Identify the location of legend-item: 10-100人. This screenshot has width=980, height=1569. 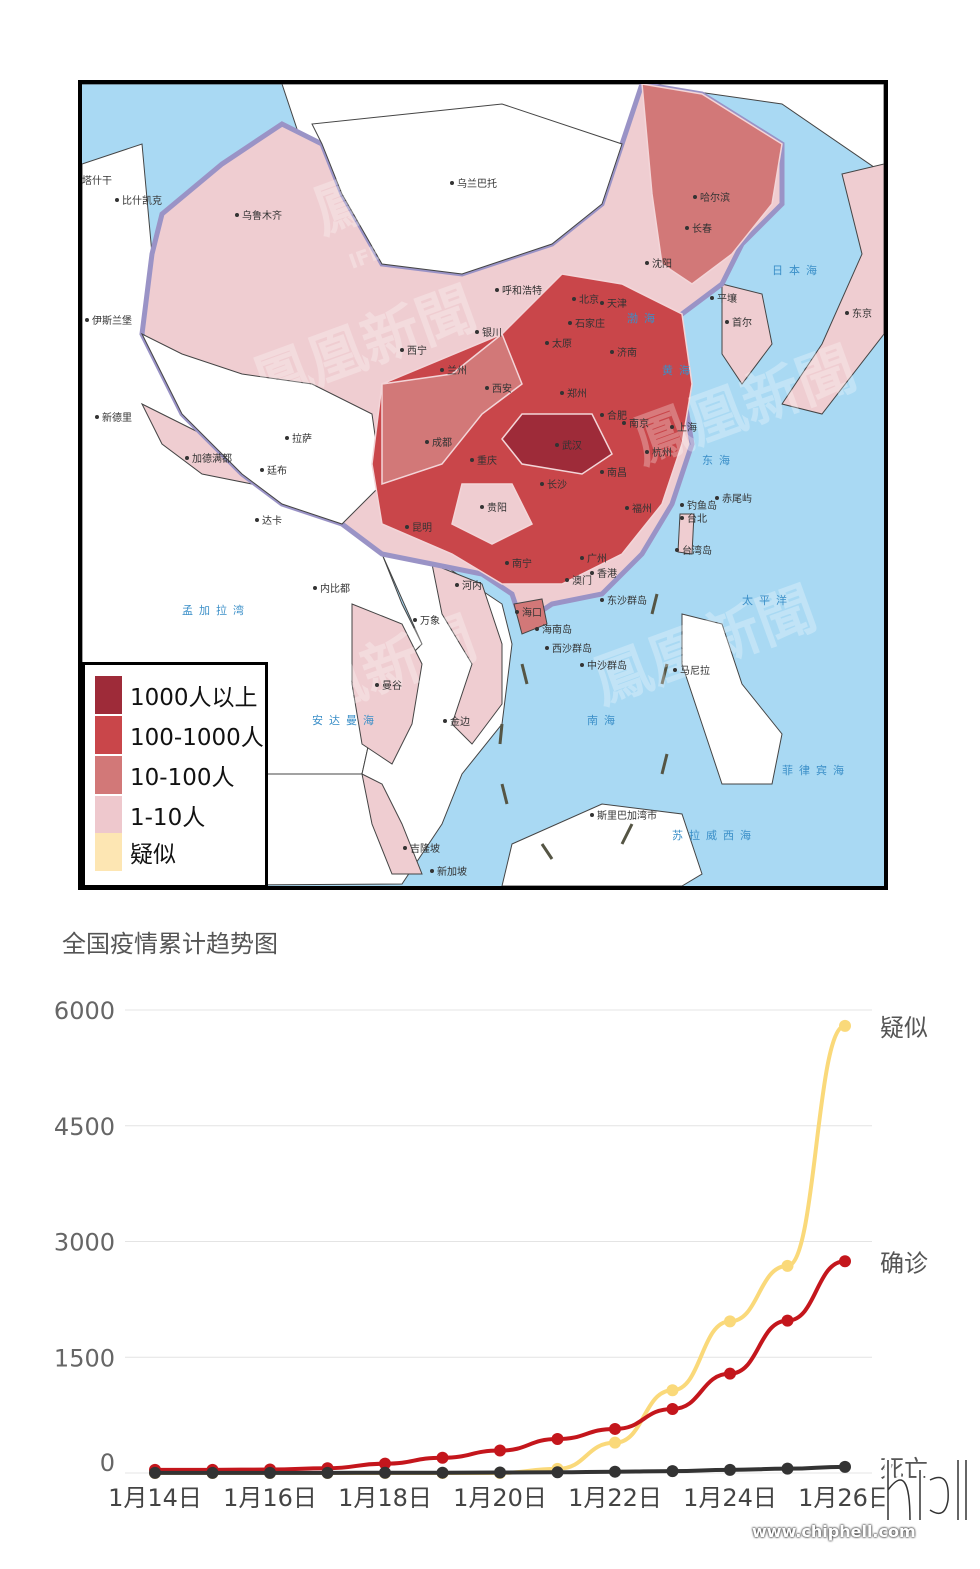
(180, 775).